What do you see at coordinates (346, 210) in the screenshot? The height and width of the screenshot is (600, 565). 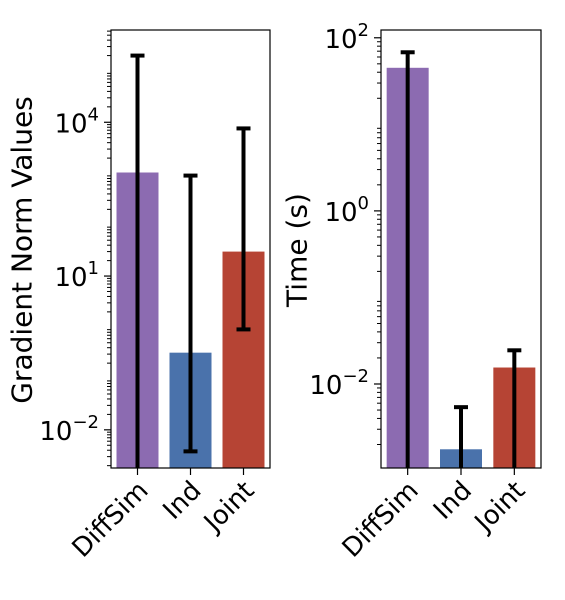 I see `y-tick-label: 10⁰` at bounding box center [346, 210].